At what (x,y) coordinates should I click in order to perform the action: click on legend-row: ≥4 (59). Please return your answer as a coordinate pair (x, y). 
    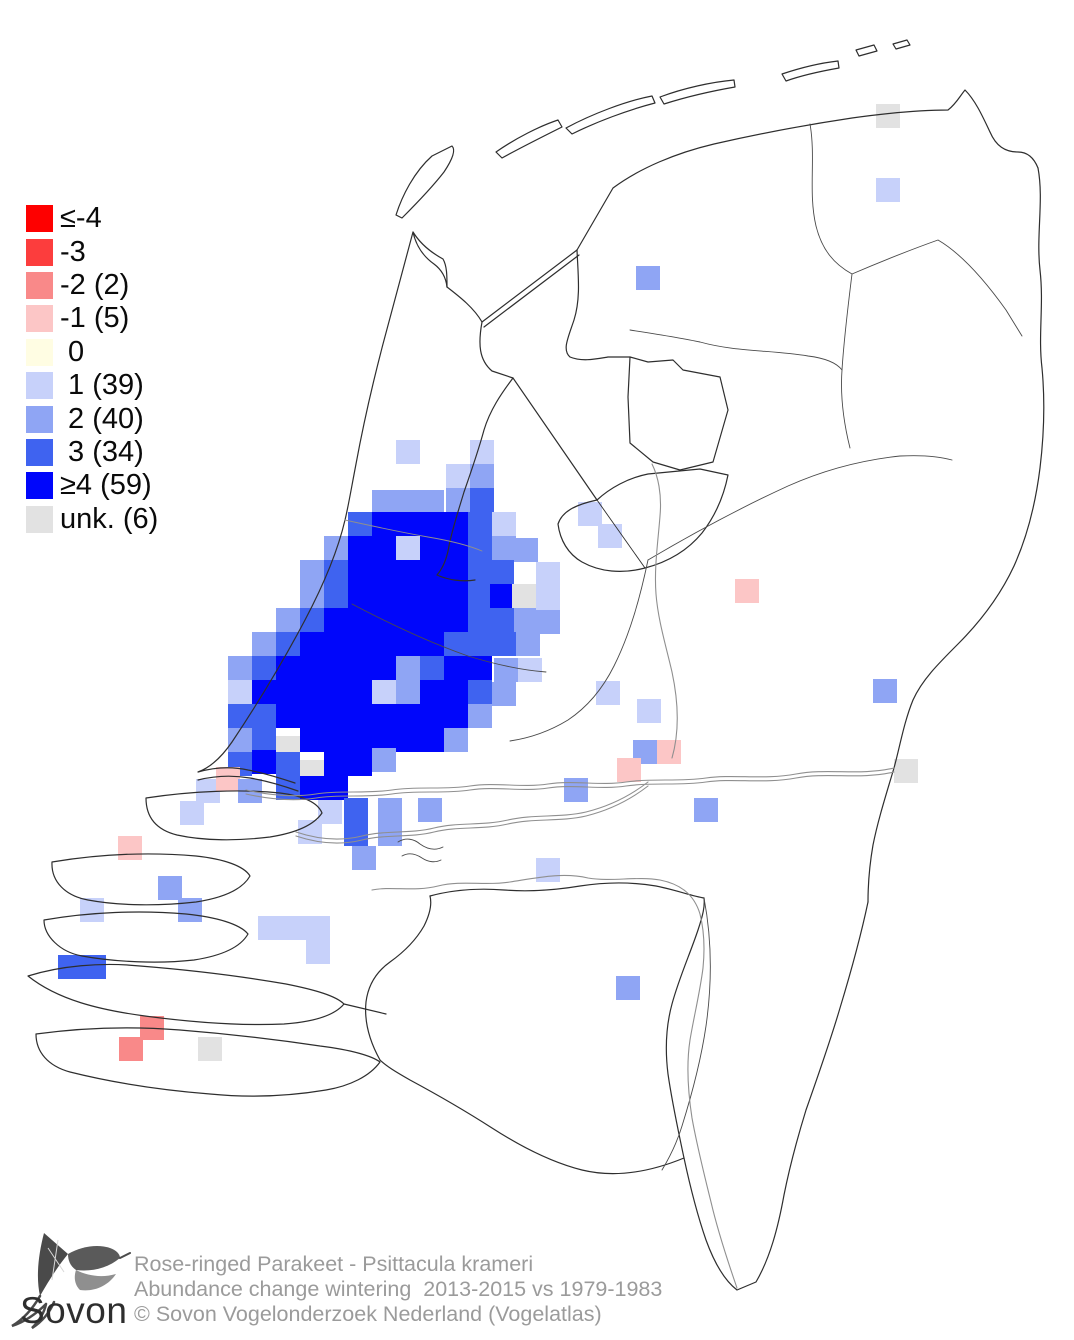
    Looking at the image, I should click on (92, 485).